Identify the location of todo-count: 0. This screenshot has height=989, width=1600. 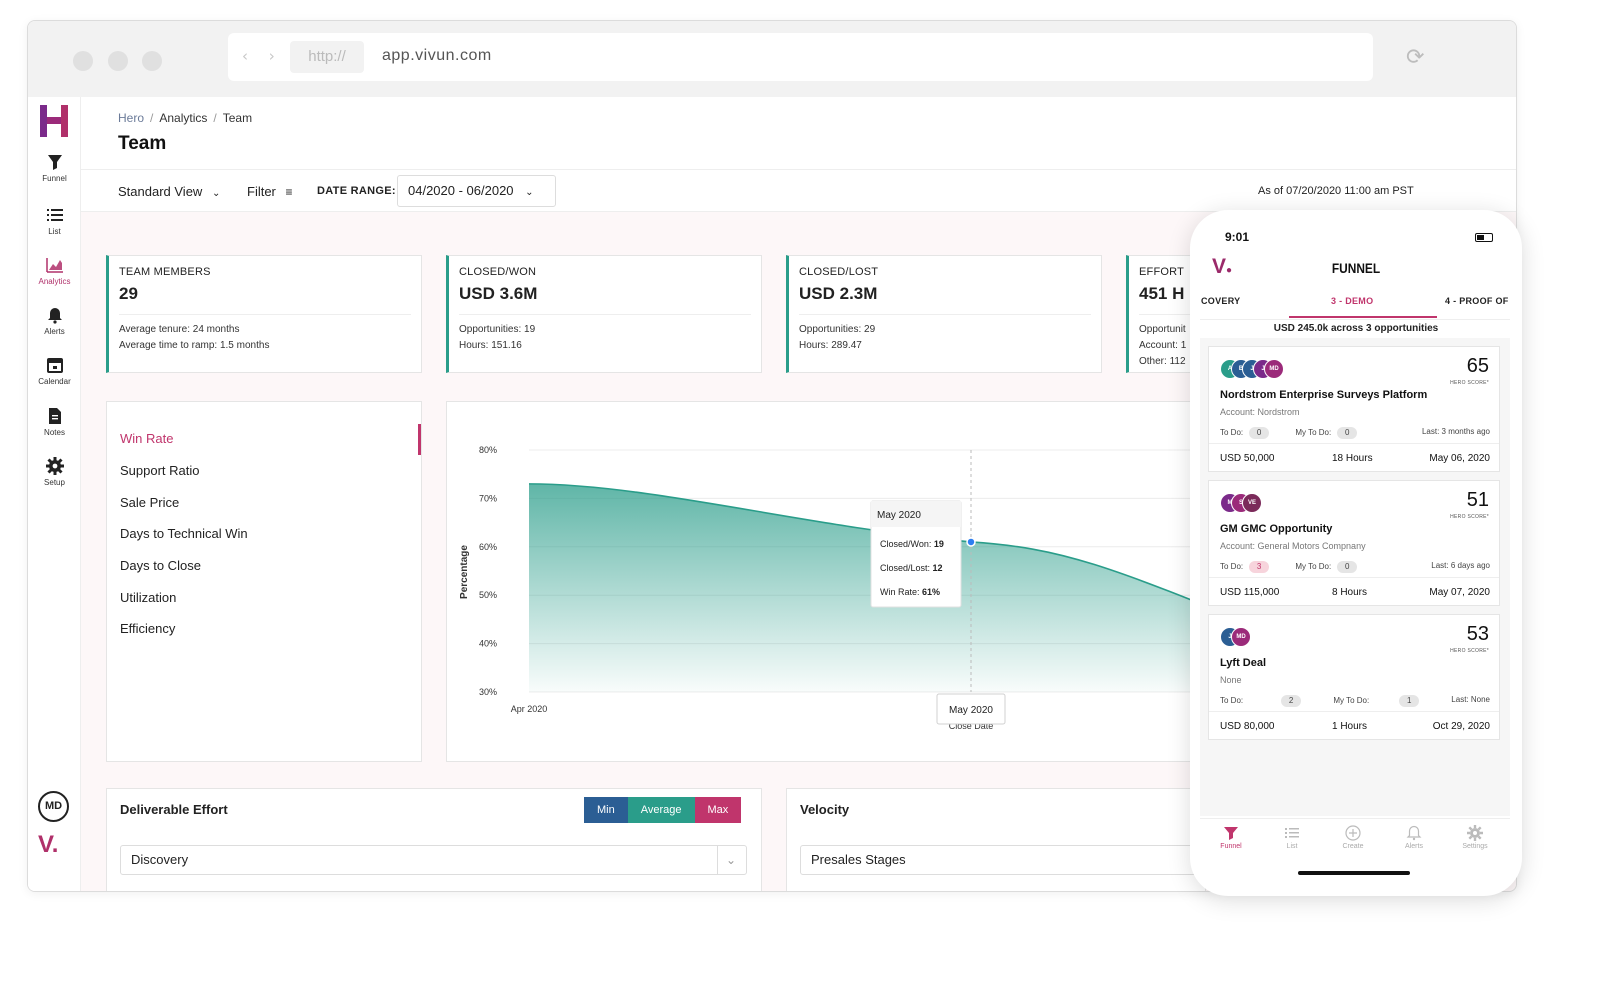
(1259, 433).